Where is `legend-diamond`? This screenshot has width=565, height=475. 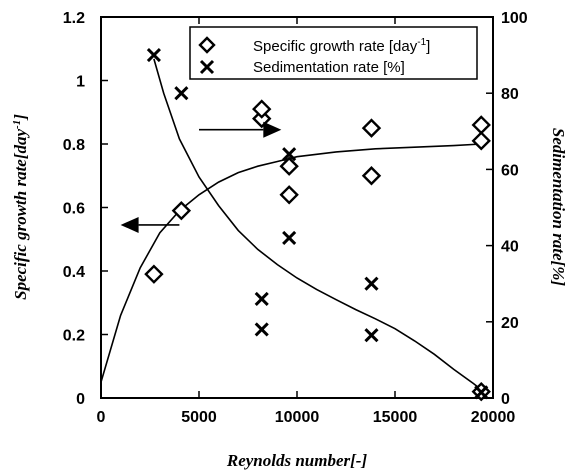 legend-diamond is located at coordinates (207, 45).